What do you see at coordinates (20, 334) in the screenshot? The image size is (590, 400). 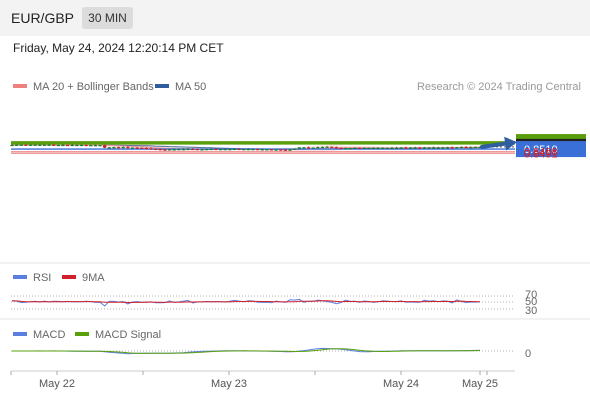 I see `macd-legend-swatch` at bounding box center [20, 334].